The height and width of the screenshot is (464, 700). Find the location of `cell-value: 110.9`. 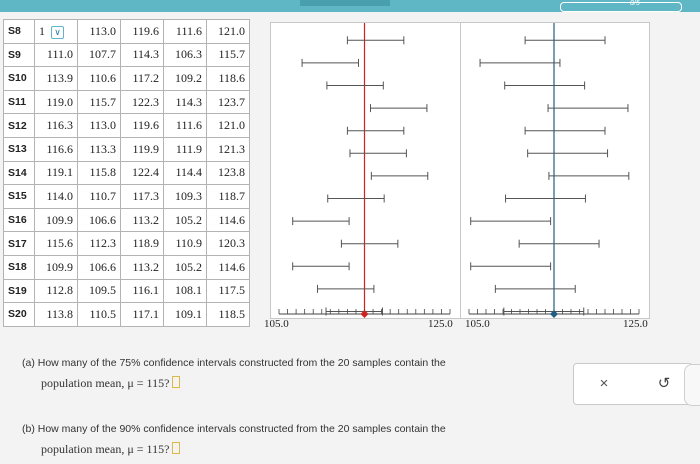

cell-value: 110.9 is located at coordinates (185, 243).